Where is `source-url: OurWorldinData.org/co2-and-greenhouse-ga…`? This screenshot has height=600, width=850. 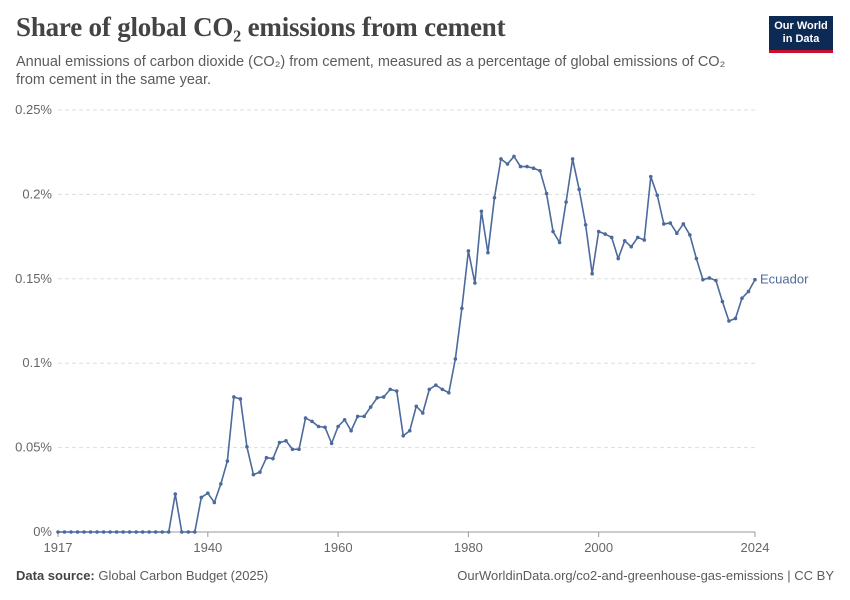 source-url: OurWorldinData.org/co2-and-greenhouse-ga… is located at coordinates (645, 575).